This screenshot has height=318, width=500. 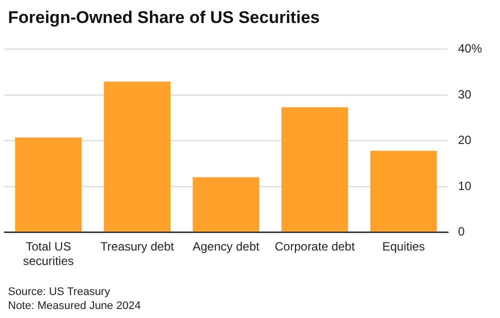 What do you see at coordinates (164, 18) in the screenshot?
I see `chart-title: Foreign-Owned Share of US Securities` at bounding box center [164, 18].